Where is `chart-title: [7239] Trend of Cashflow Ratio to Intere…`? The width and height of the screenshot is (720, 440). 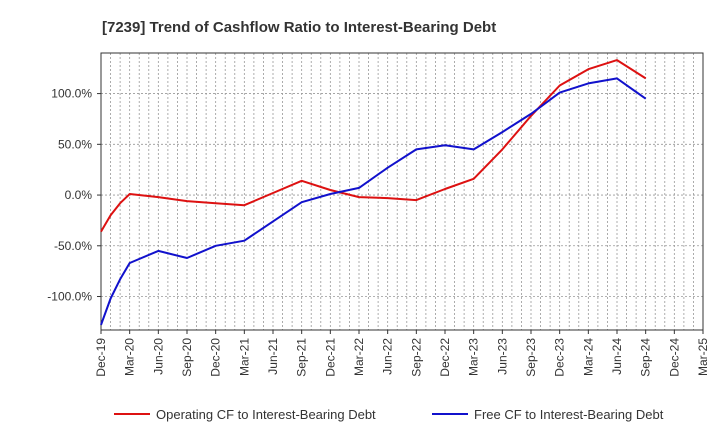 chart-title: [7239] Trend of Cashflow Ratio to Intere… is located at coordinates (299, 27).